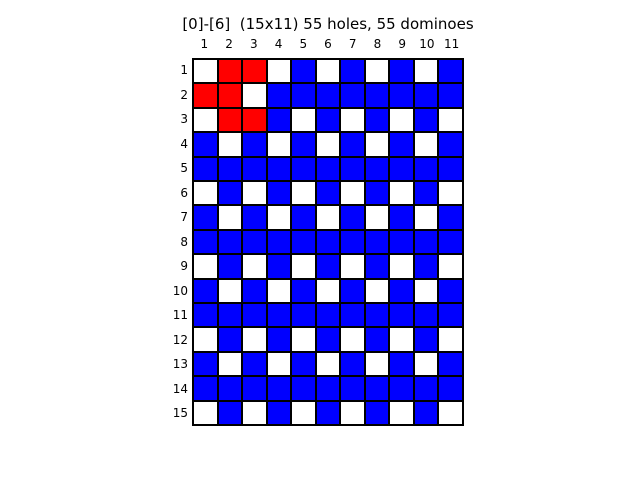  I want to click on row-label: 3, so click(184, 119).